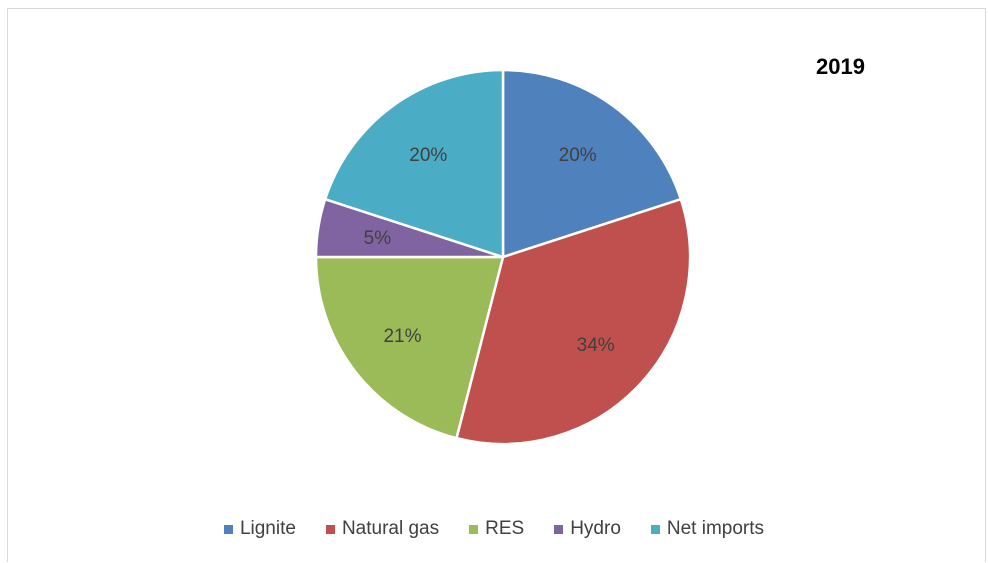  I want to click on pie-slice-res, so click(409, 347).